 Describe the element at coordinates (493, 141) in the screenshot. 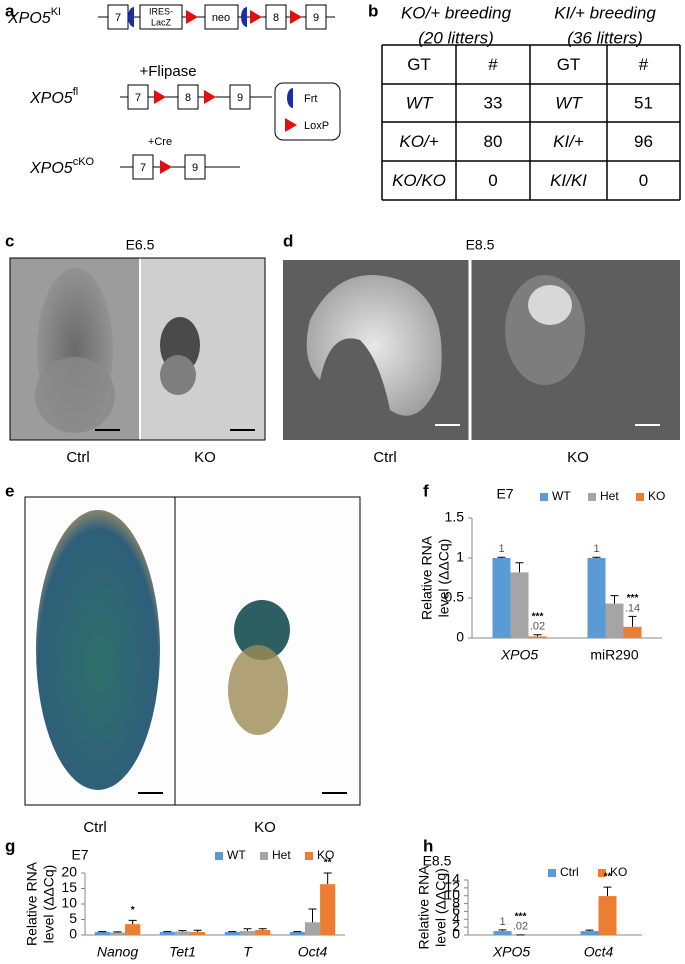

I see `table-cell: 80` at that location.